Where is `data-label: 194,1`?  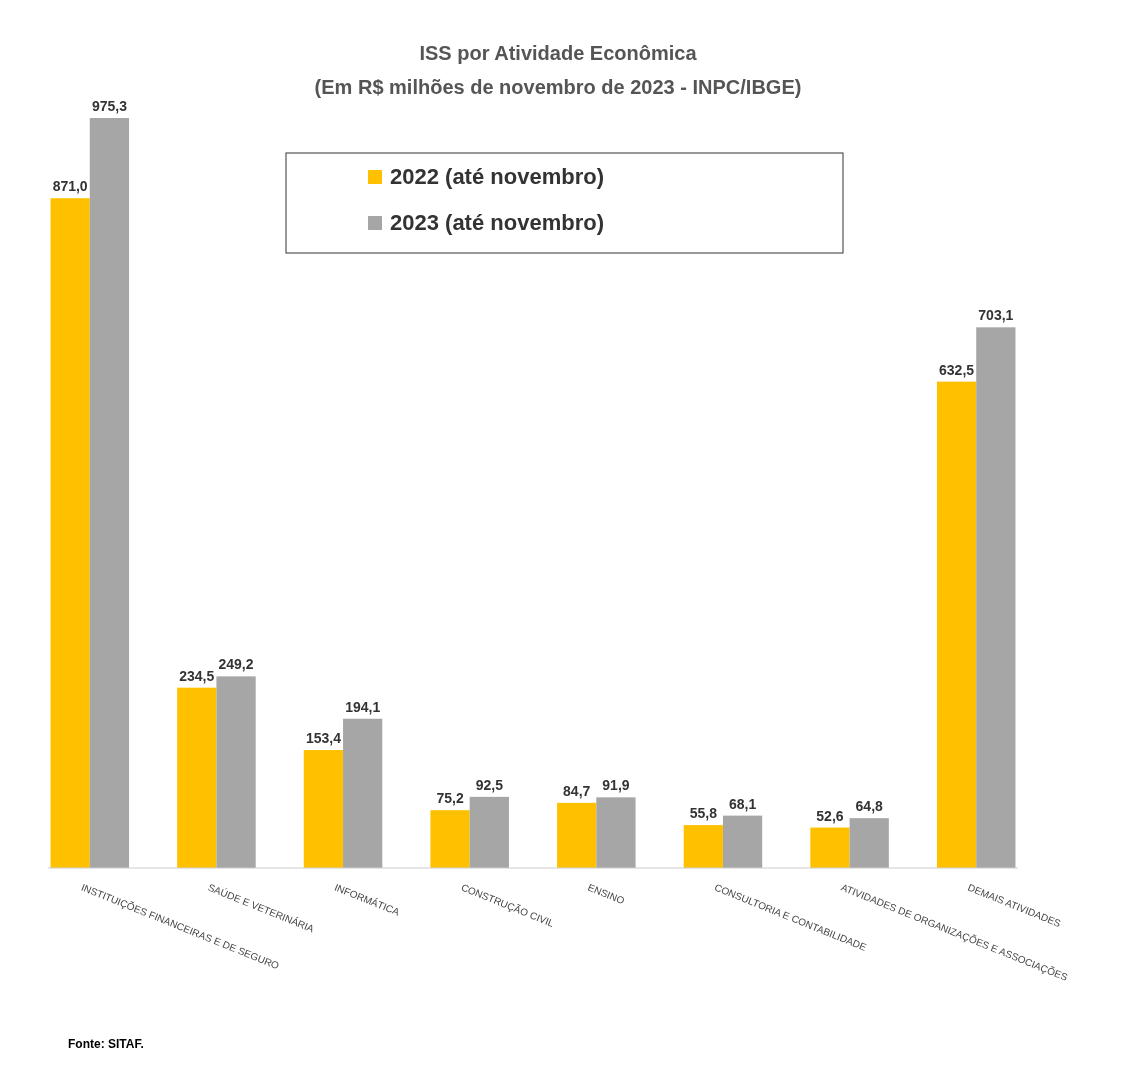
data-label: 194,1 is located at coordinates (363, 706).